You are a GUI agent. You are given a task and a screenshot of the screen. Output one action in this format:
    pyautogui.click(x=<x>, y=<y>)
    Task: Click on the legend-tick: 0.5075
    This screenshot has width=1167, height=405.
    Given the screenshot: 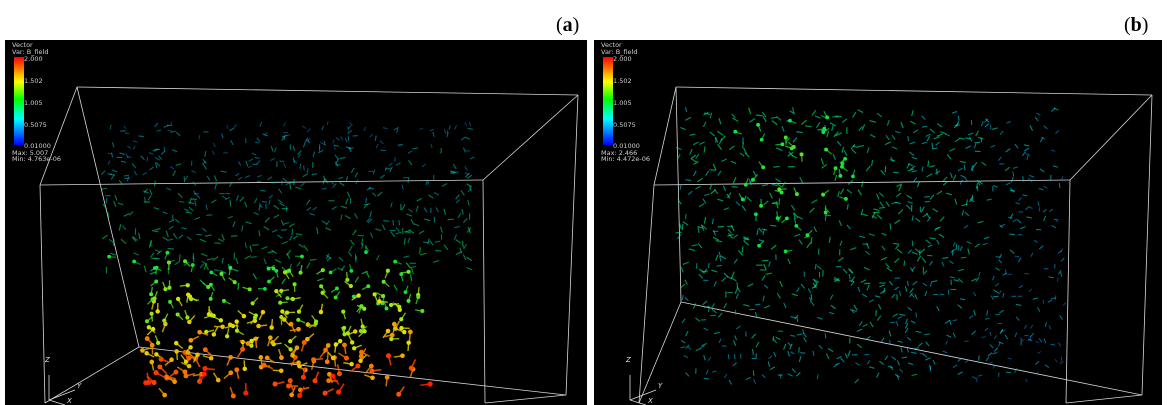 What is the action you would take?
    pyautogui.click(x=35, y=125)
    